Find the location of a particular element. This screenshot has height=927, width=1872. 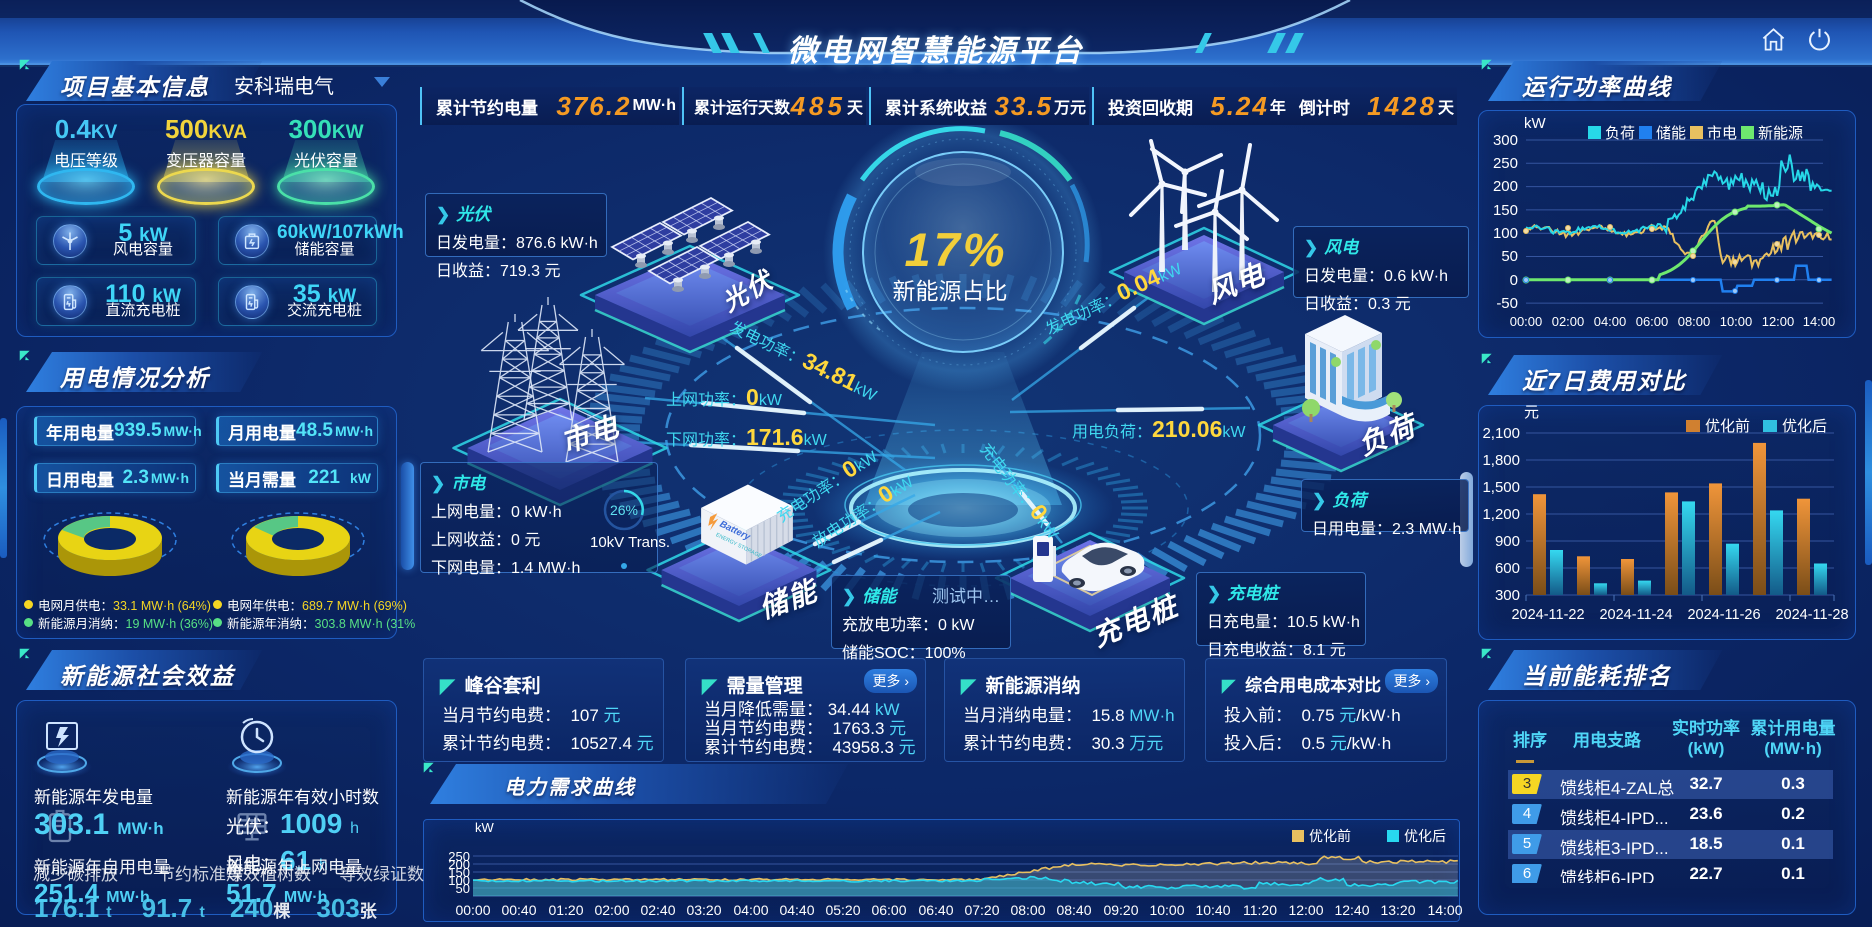

svg-text: 01:20 is located at coordinates (565, 910).